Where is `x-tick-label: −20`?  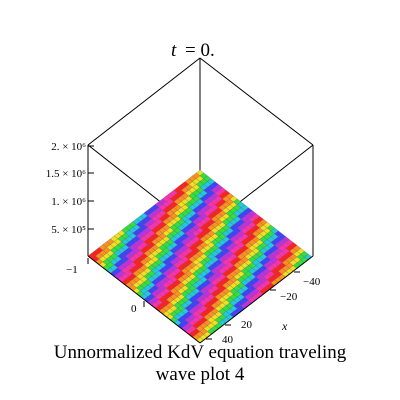 x-tick-label: −20 is located at coordinates (289, 297).